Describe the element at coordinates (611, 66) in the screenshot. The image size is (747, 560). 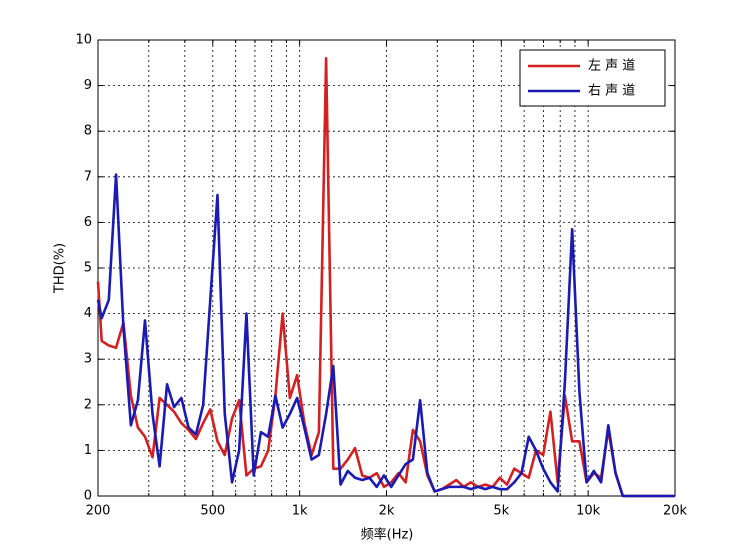
I see `legend-label: 左 声 道` at that location.